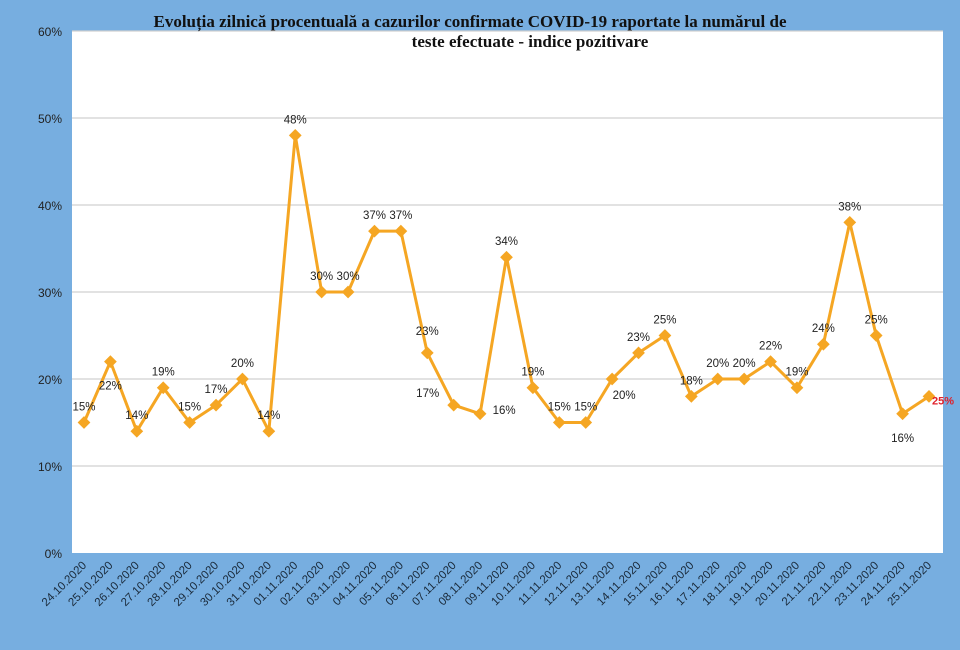 This screenshot has height=650, width=960. I want to click on y-tick-label: 30%, so click(50, 293).